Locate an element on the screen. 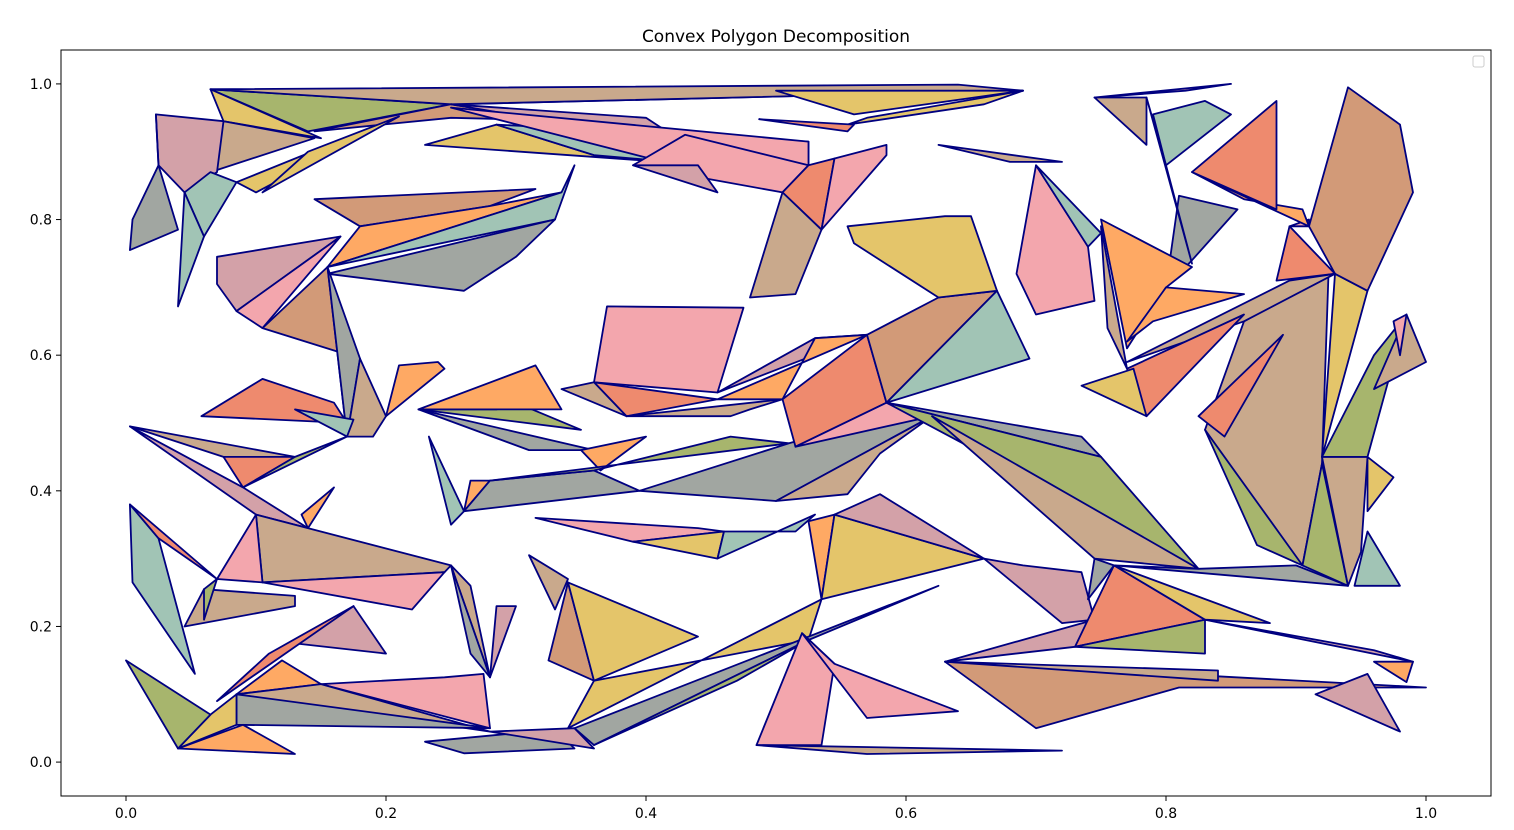  y-tick-label: 0.0 is located at coordinates (41, 763).